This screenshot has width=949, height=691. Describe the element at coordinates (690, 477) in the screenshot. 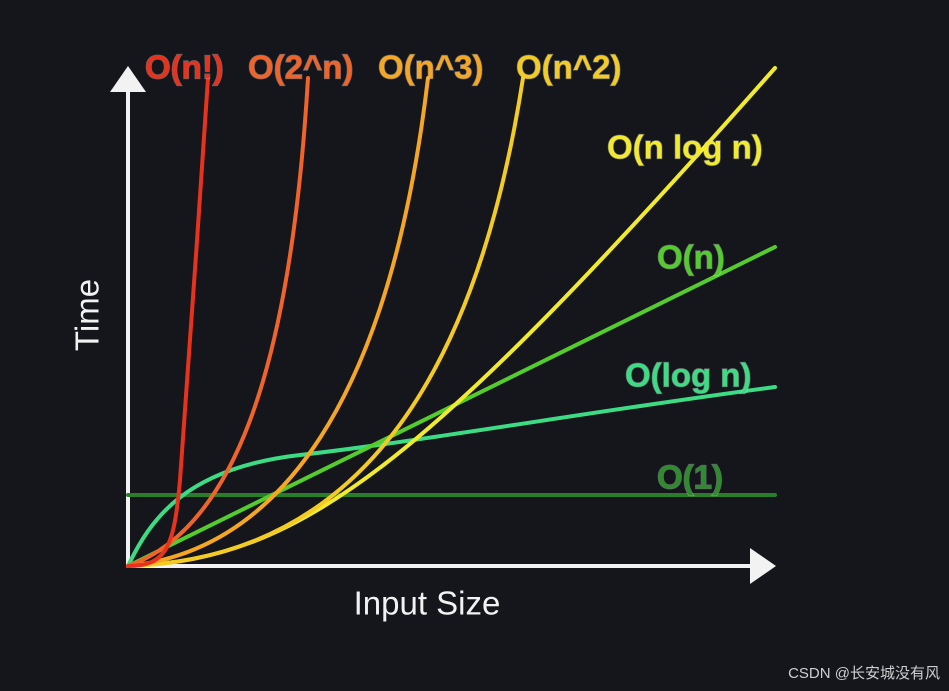

I see `curve-label: O(1)` at that location.